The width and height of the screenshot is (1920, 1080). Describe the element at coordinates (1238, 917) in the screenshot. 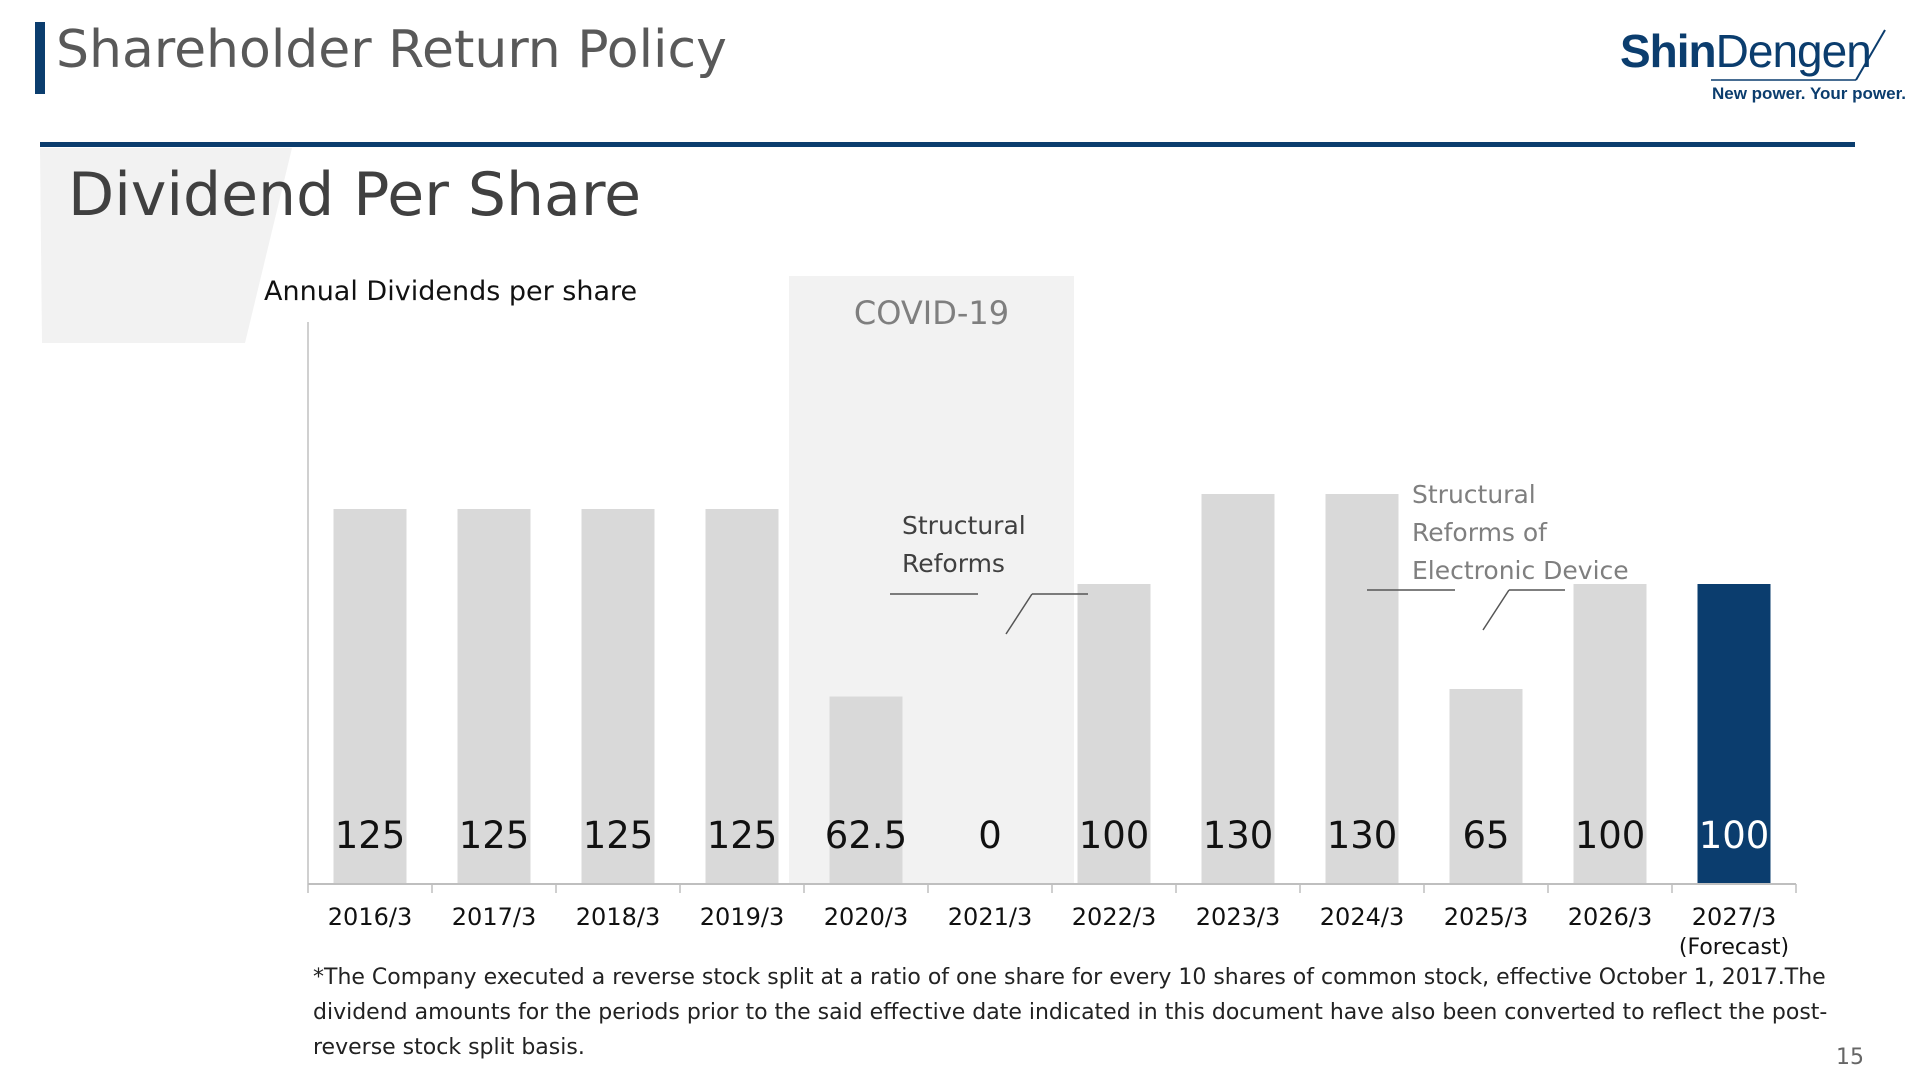

I see `x-tick-label: 2023/3` at that location.